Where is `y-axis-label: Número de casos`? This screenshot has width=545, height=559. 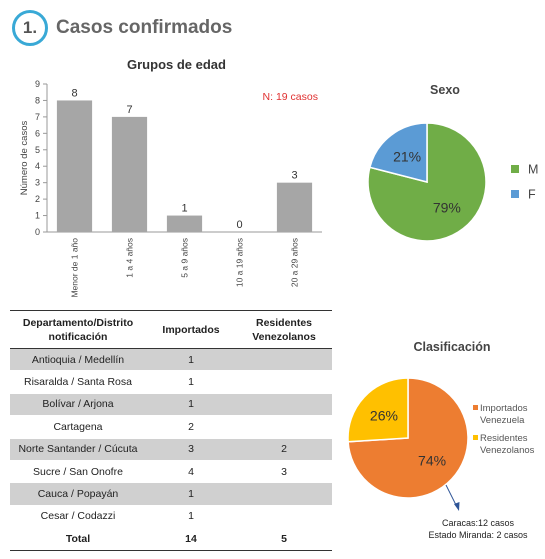 y-axis-label: Número de casos is located at coordinates (24, 158).